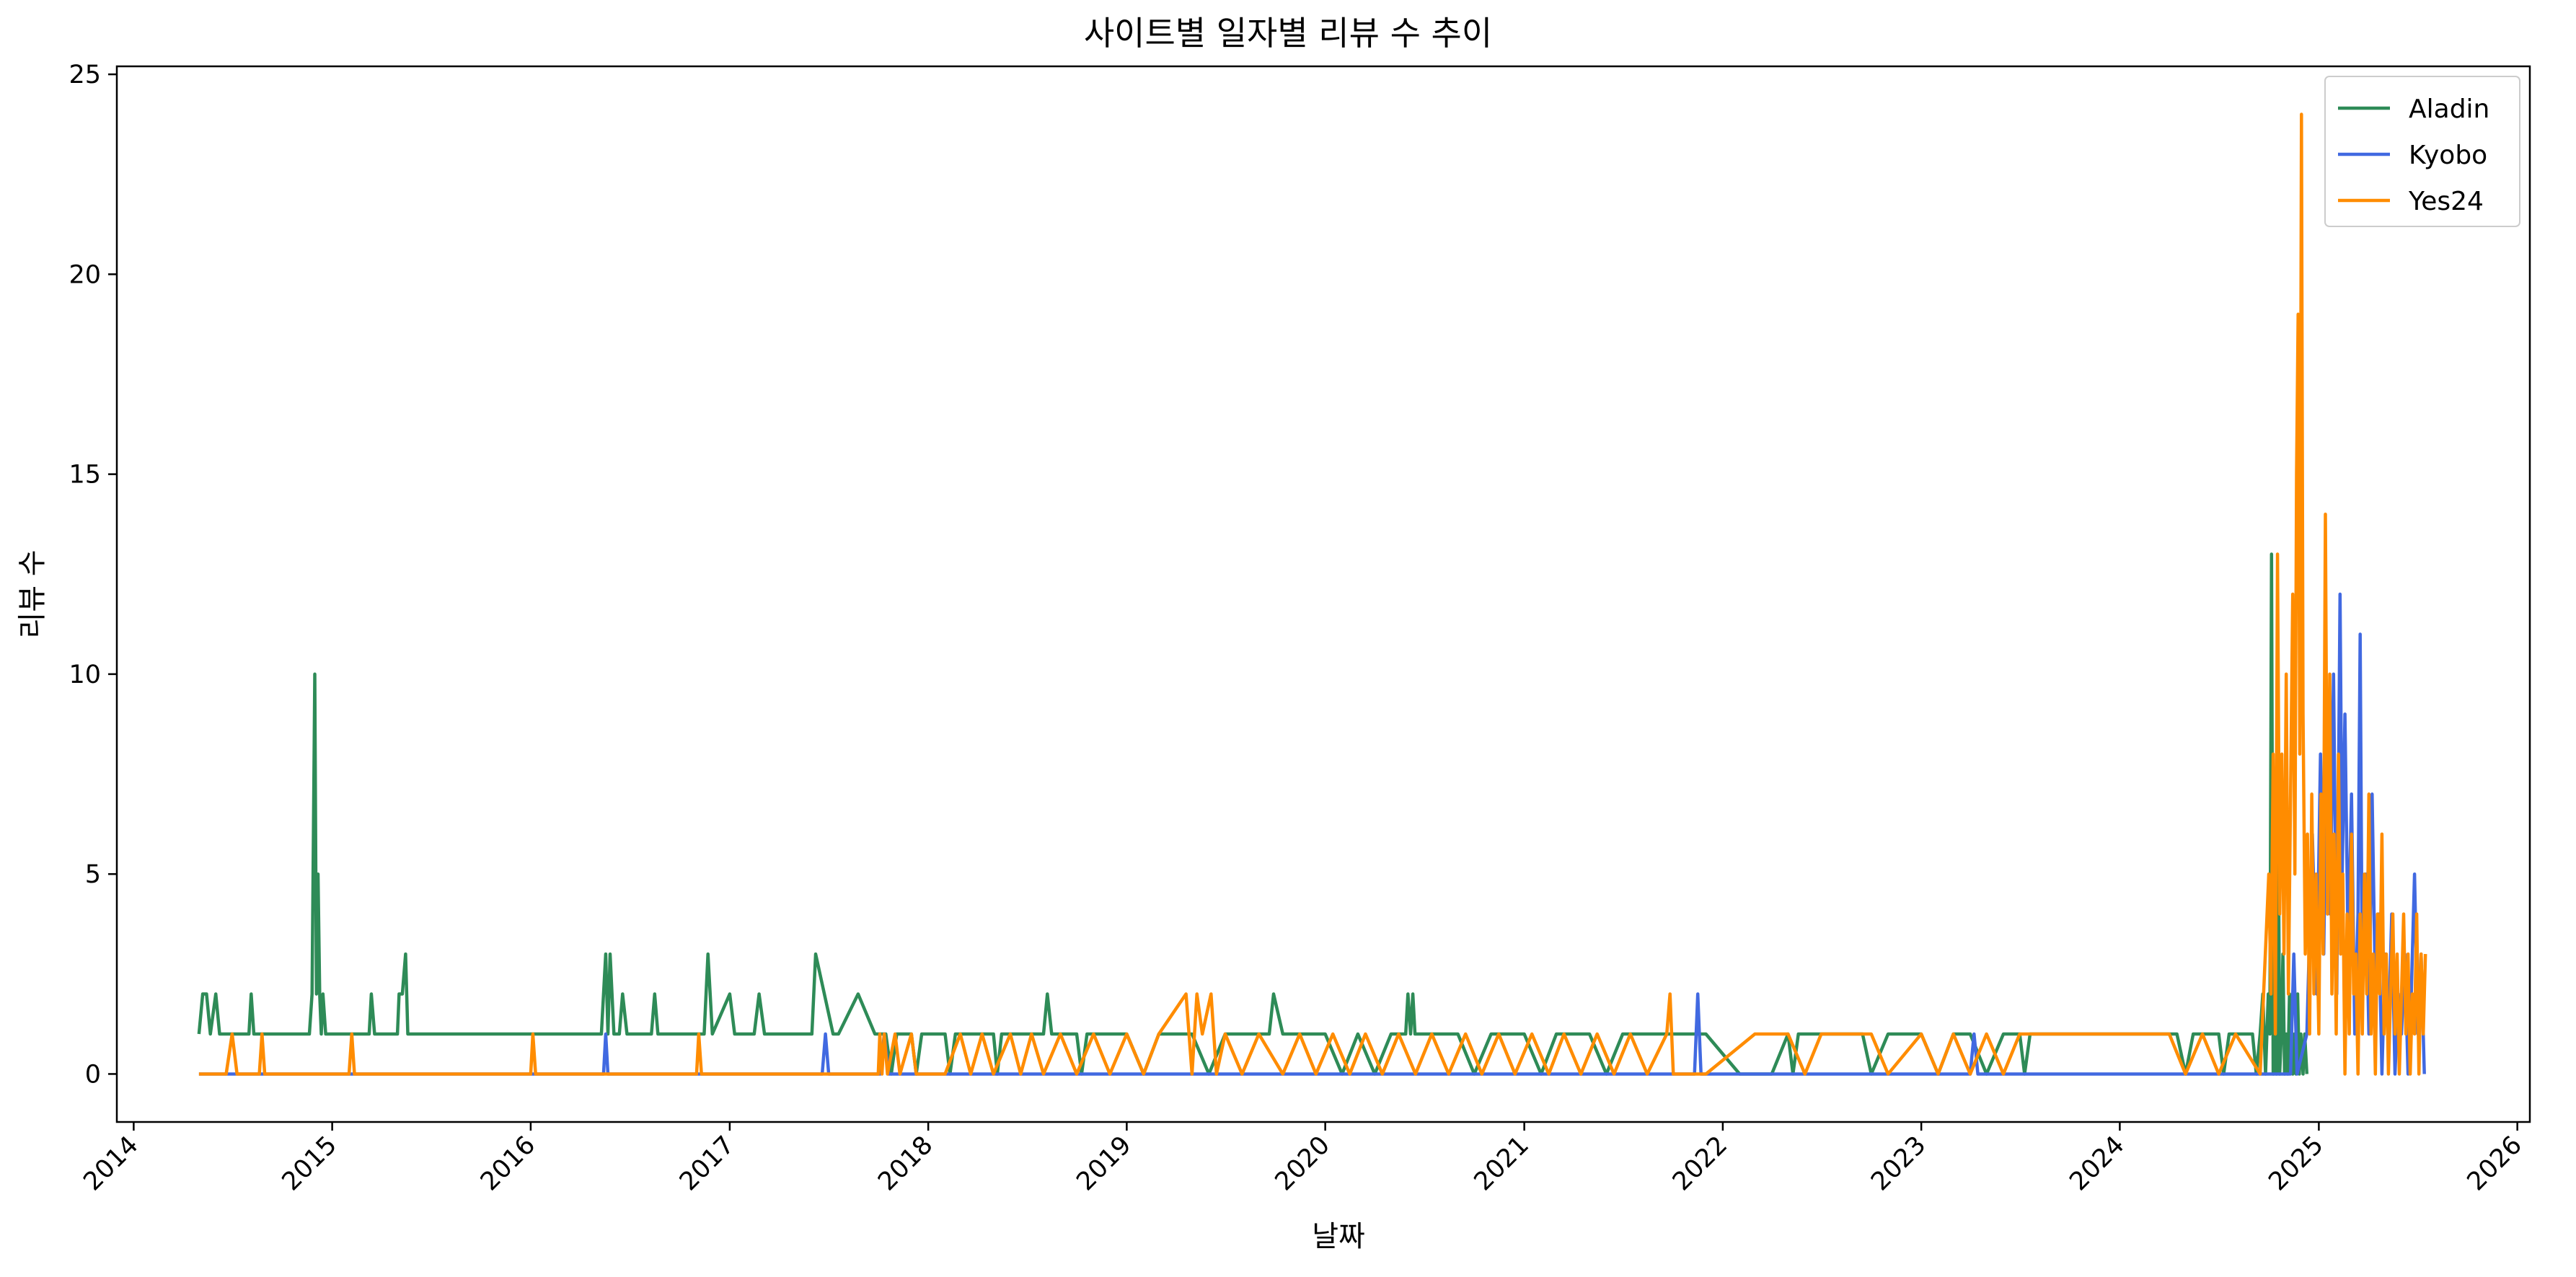  What do you see at coordinates (93, 575) in the screenshot?
I see `y-axis-ticks: 0 5 10 15 20 25` at bounding box center [93, 575].